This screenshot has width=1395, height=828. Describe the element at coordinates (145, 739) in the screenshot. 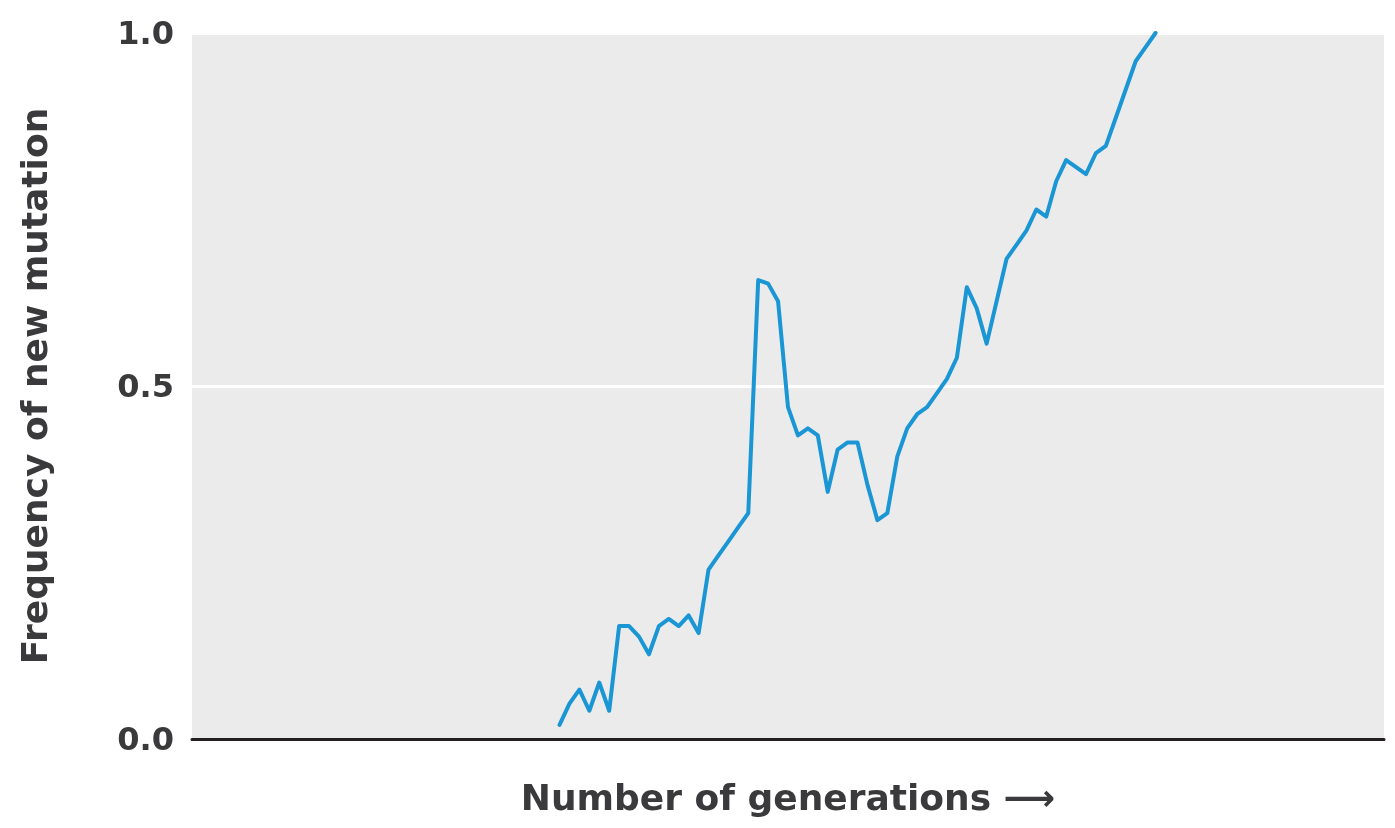

I see `y-tick-label: 0.0` at that location.